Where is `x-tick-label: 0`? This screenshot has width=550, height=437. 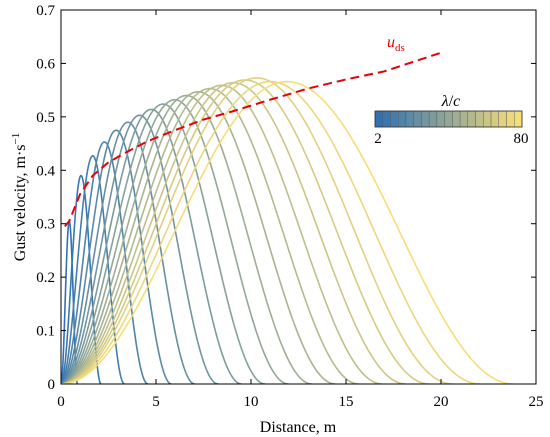 x-tick-label: 0 is located at coordinates (61, 402).